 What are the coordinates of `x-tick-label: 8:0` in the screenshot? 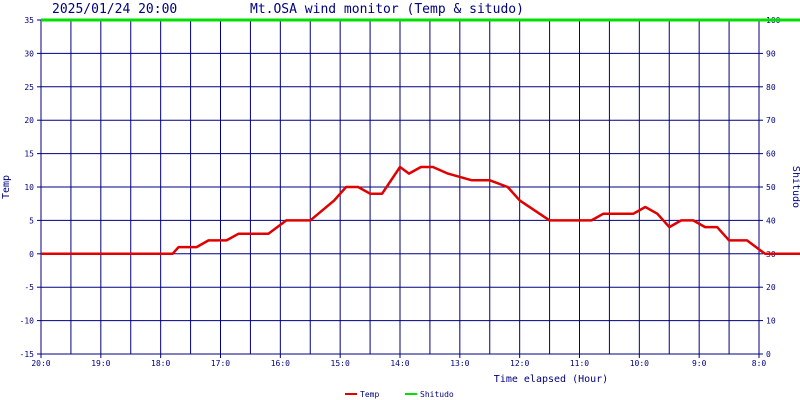 It's located at (759, 363).